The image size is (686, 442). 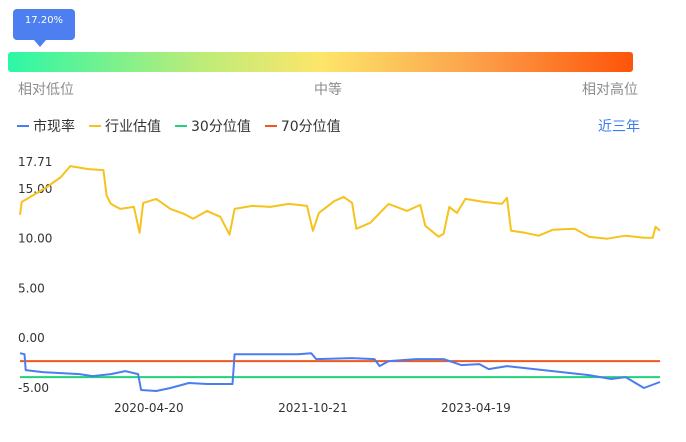 What do you see at coordinates (320, 62) in the screenshot?
I see `valuation-gradient-bar` at bounding box center [320, 62].